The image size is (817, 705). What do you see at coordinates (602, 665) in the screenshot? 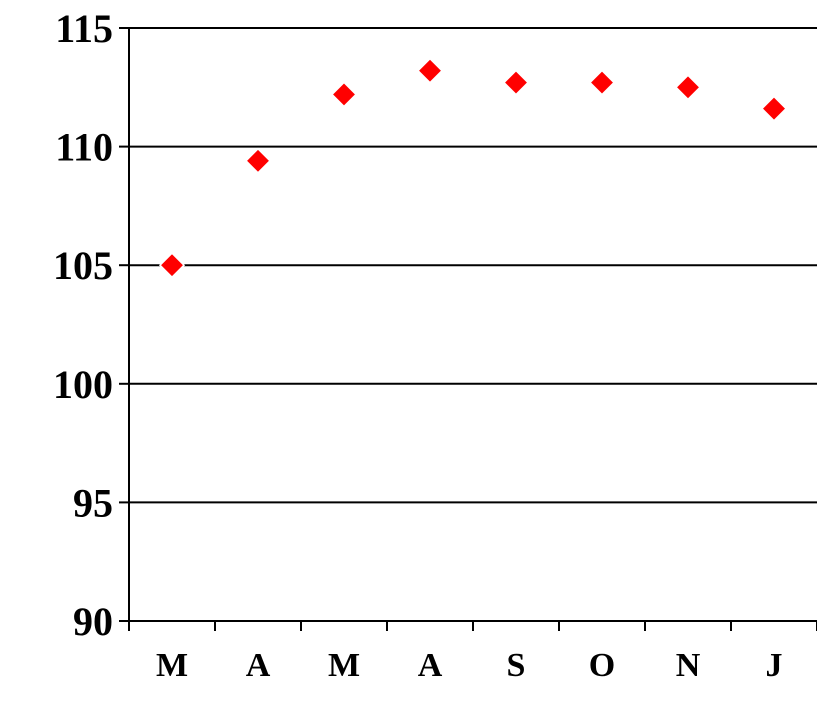
I see `x-tick-label: O` at bounding box center [602, 665].